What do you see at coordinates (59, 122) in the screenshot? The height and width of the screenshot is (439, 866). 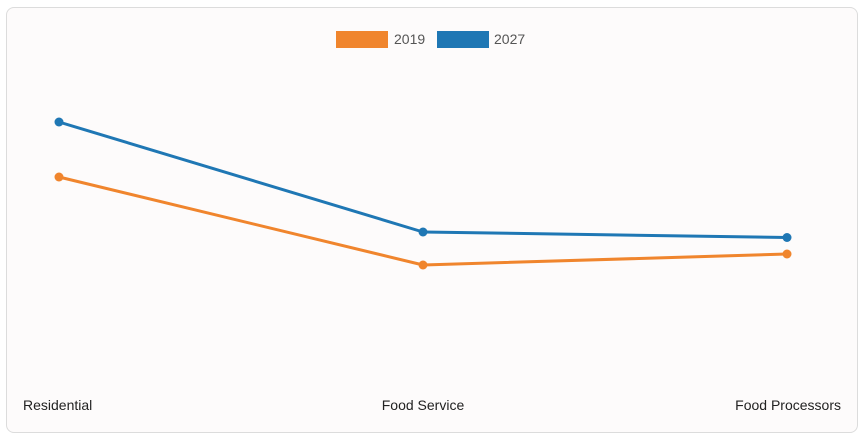 I see `data-point-2027-residential` at bounding box center [59, 122].